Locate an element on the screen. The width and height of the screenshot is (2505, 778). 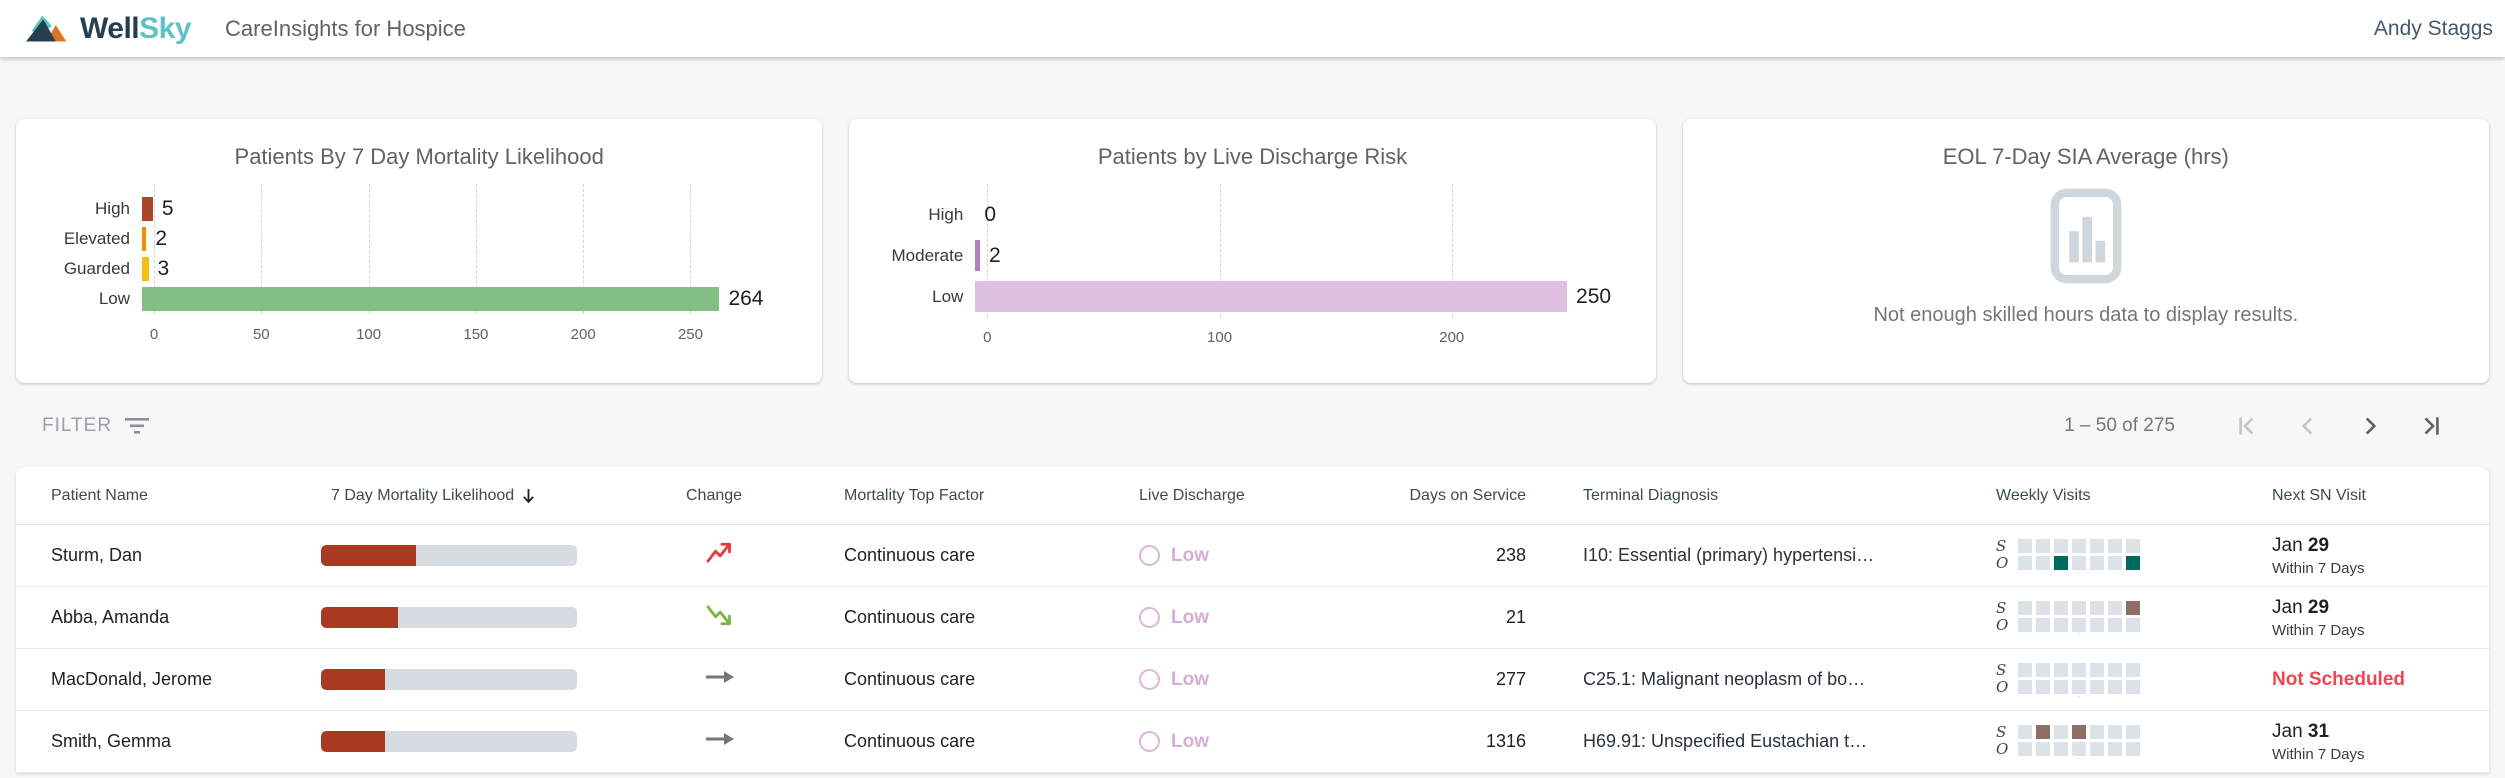
sort-descending-icon is located at coordinates (528, 496).